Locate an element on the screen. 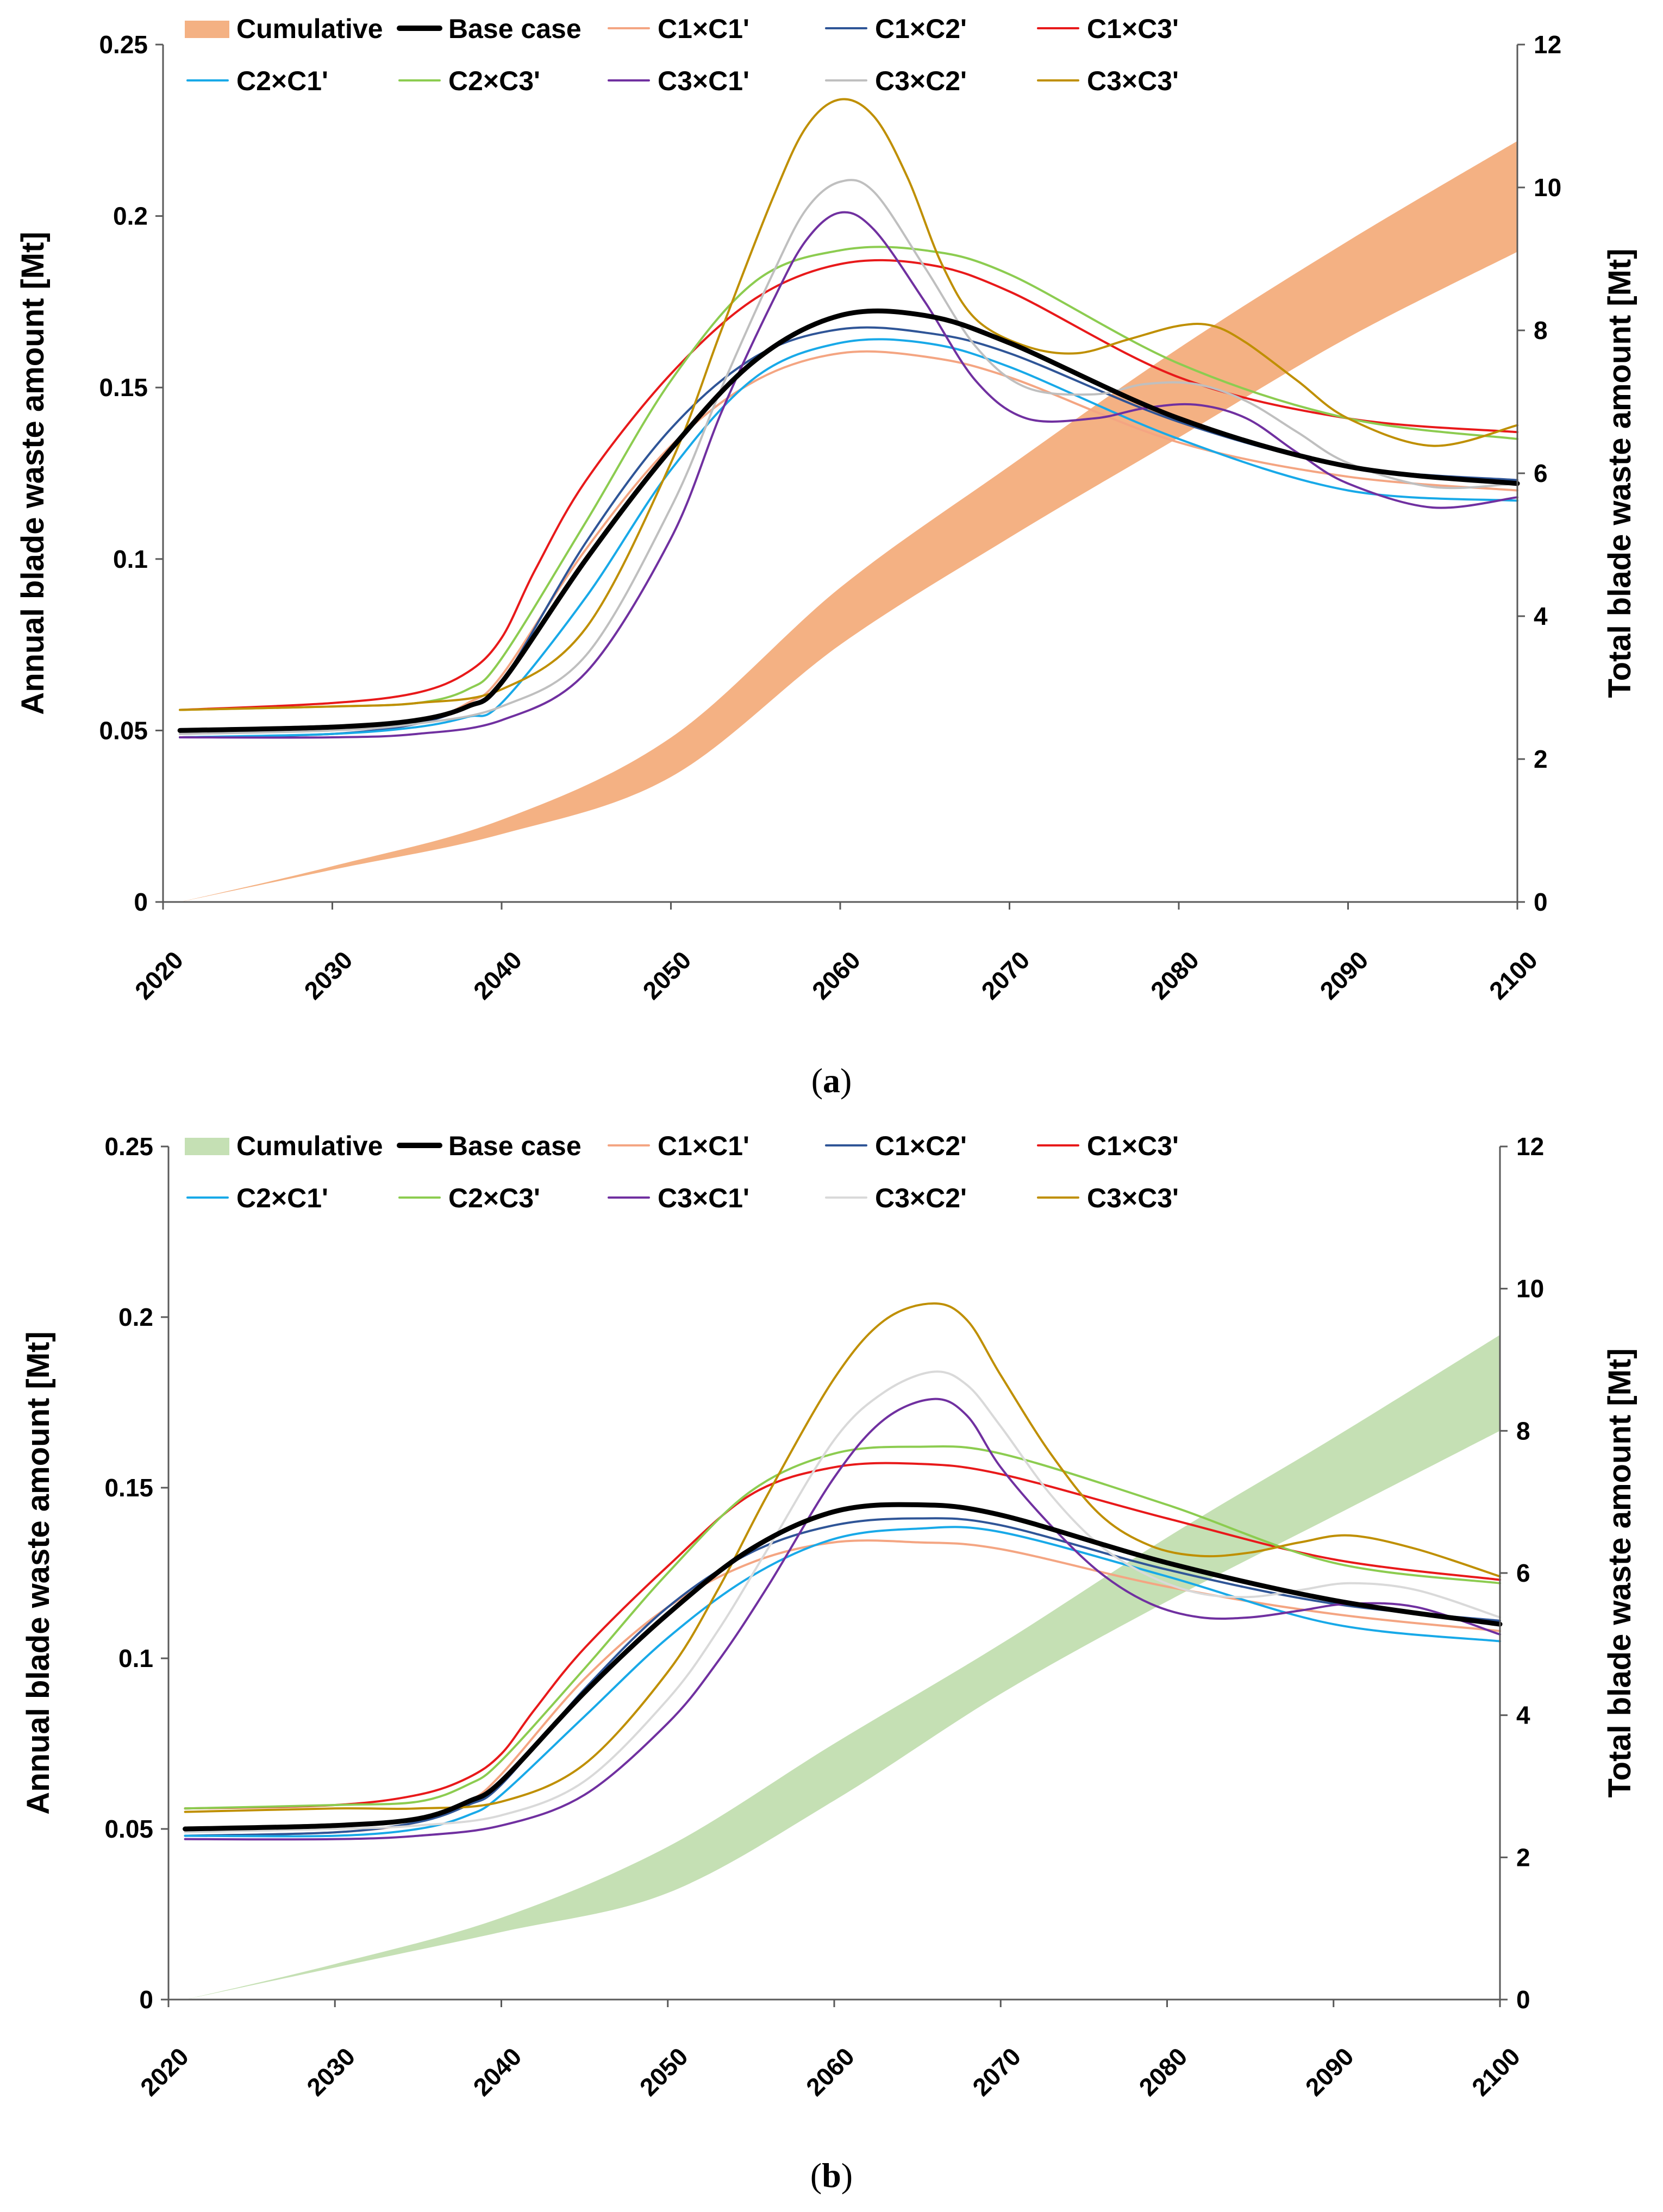 The image size is (1663, 2212). caption-letter: b is located at coordinates (831, 2175).